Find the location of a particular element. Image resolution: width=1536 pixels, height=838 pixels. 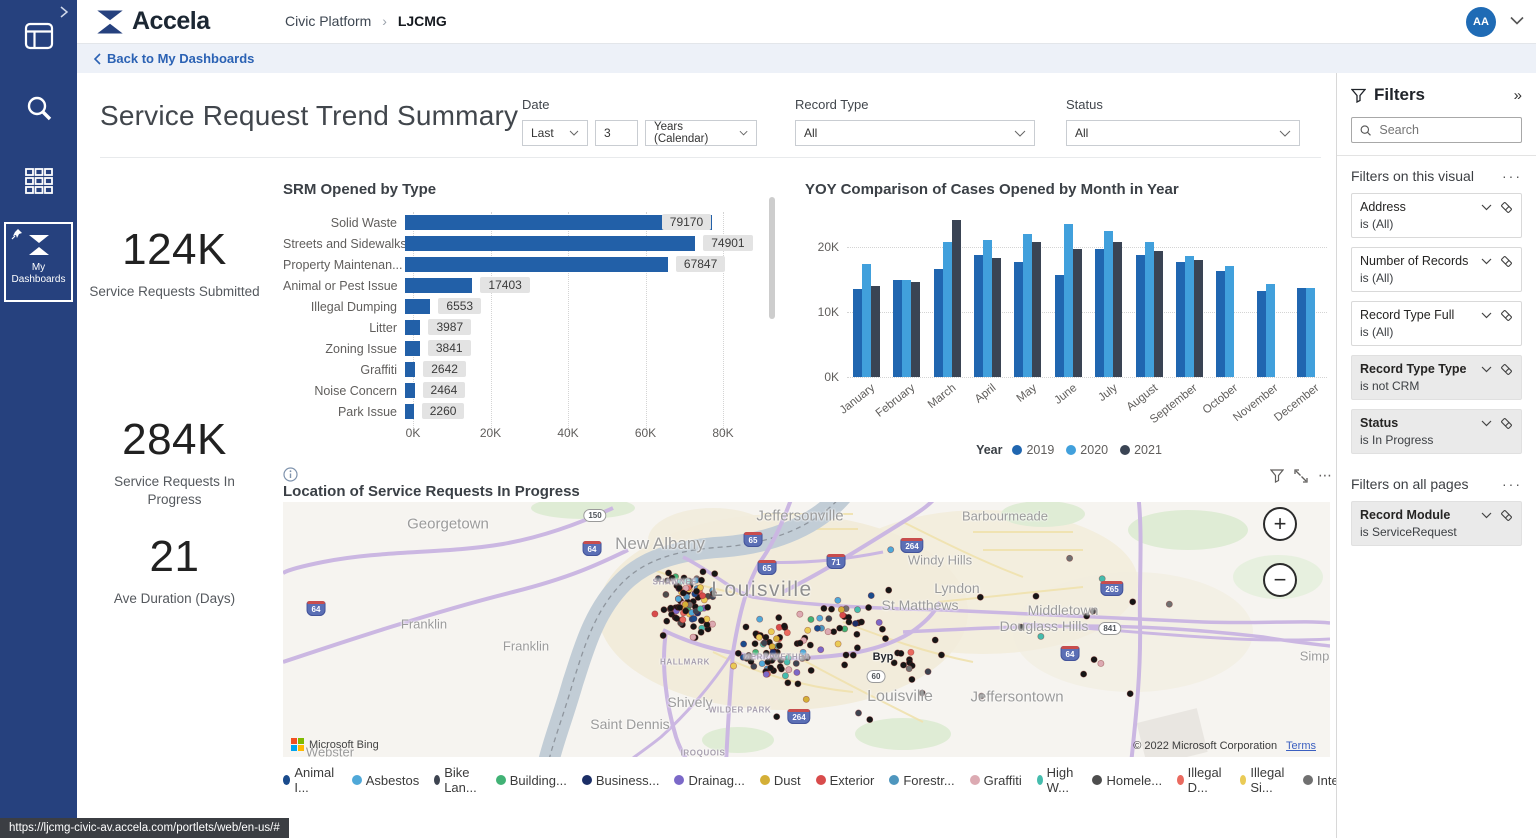

back-to-dashboards-link: Back to My Dashboards is located at coordinates (173, 58).